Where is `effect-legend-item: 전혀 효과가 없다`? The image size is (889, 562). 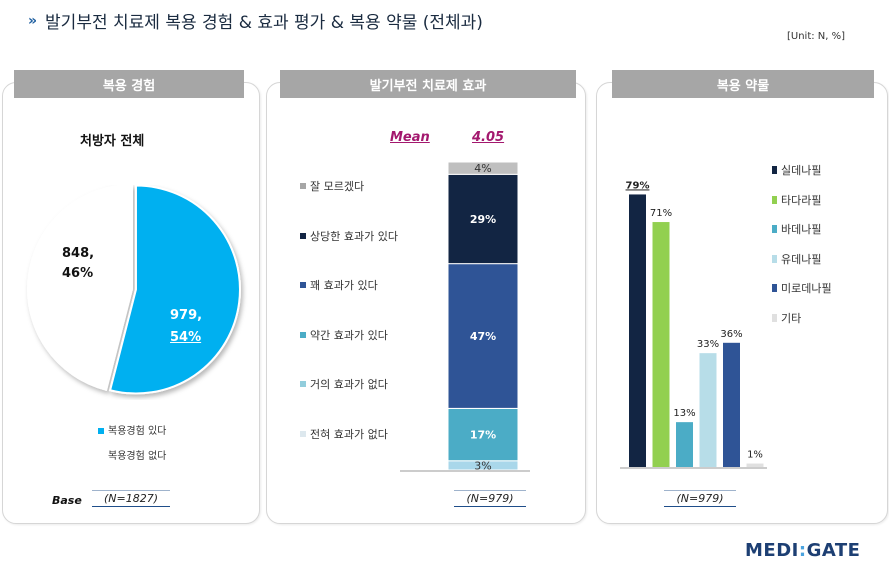 effect-legend-item: 전혀 효과가 없다 is located at coordinates (344, 434).